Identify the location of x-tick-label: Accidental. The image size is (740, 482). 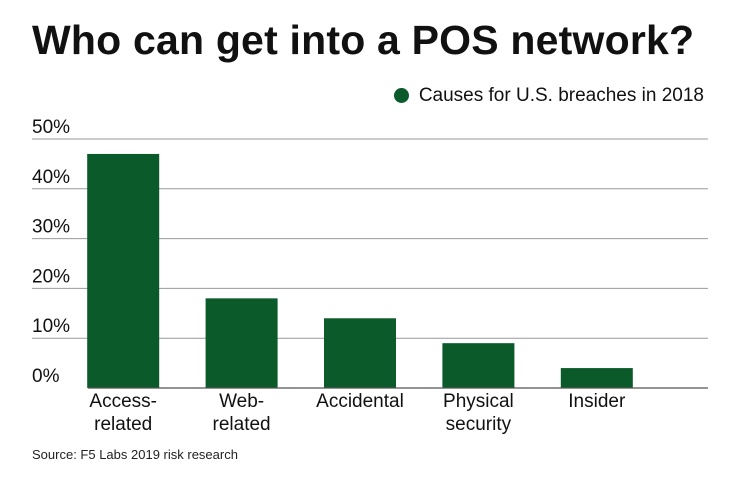
(360, 401).